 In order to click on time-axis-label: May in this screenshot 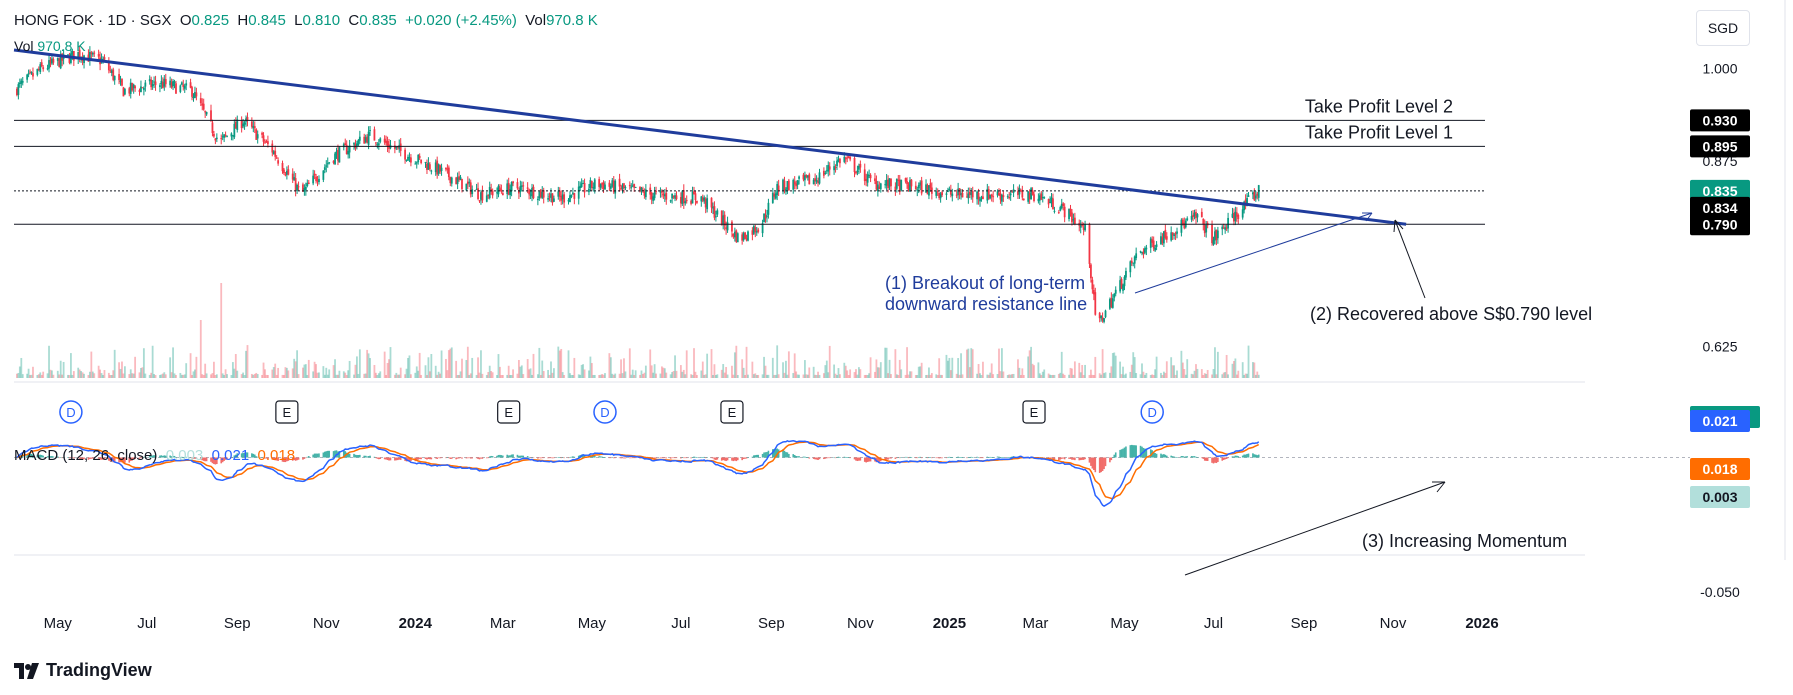, I will do `click(58, 623)`.